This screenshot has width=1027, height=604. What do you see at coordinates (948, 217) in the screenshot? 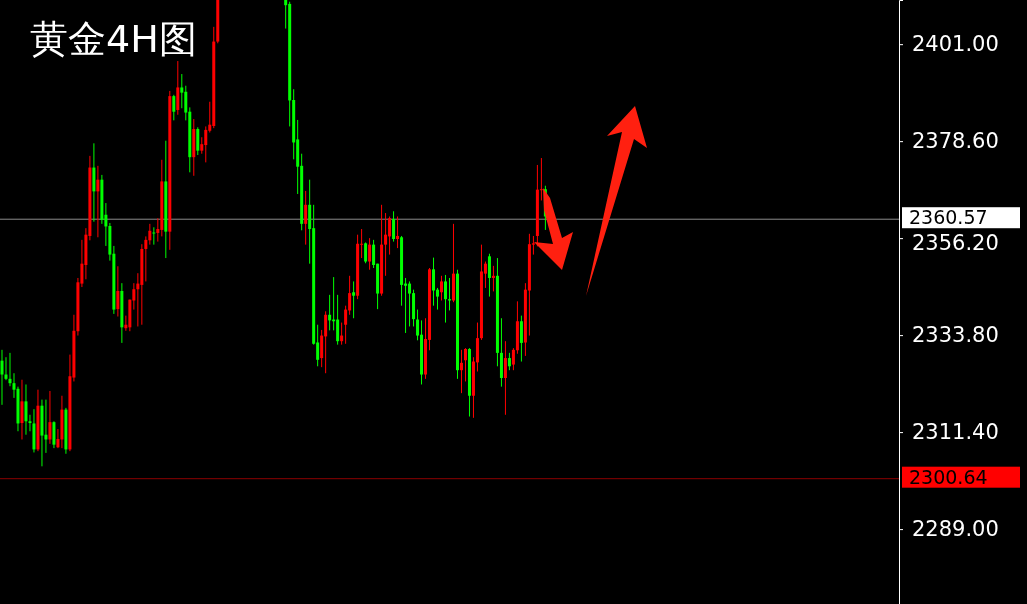
I see `ref-line-label: 2360.57` at bounding box center [948, 217].